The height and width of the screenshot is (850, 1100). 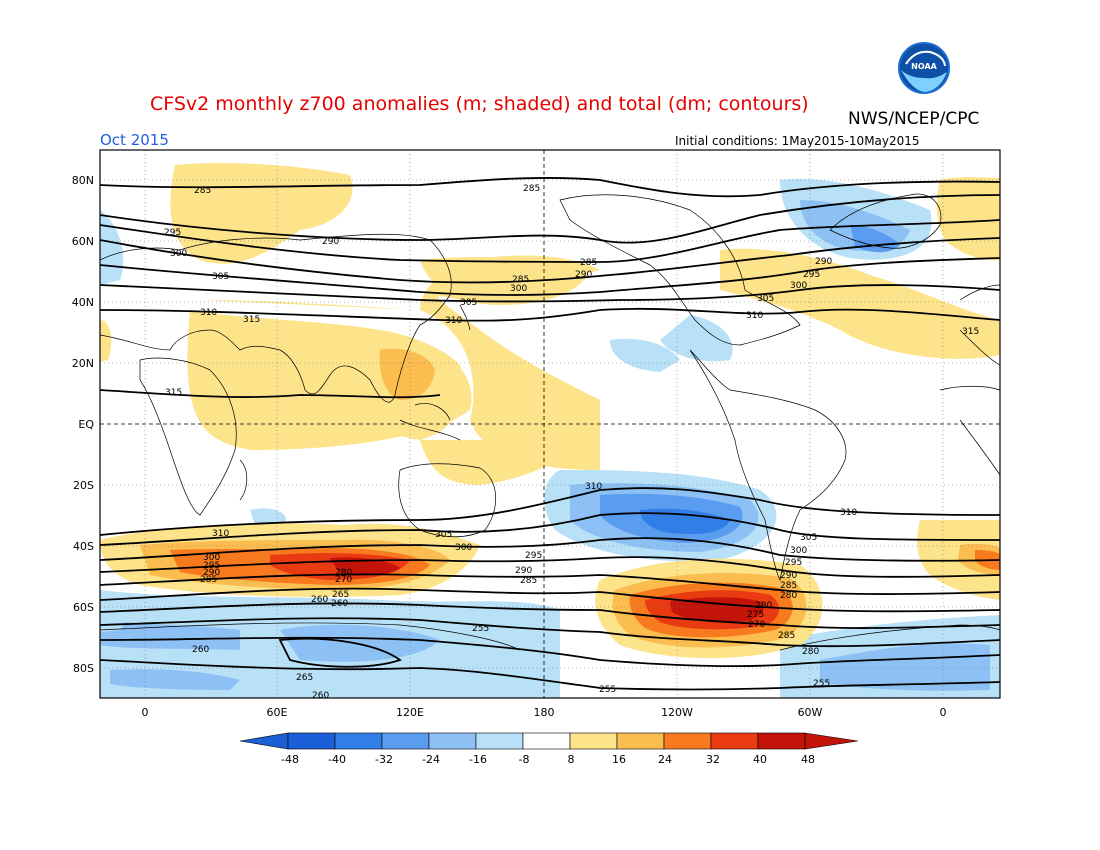 What do you see at coordinates (134, 140) in the screenshot?
I see `month-label: Oct 2015` at bounding box center [134, 140].